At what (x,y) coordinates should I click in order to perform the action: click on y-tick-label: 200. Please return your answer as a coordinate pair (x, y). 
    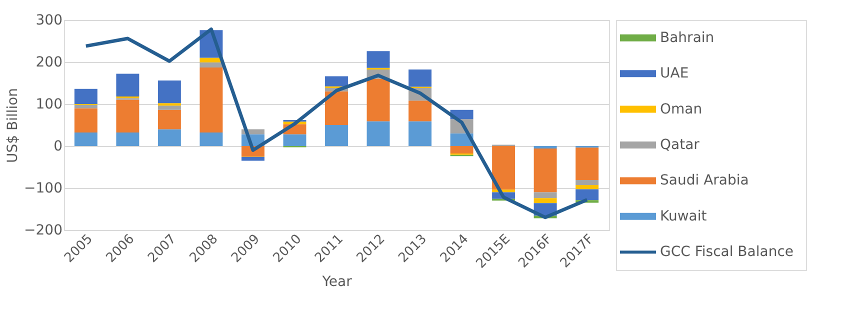
    Looking at the image, I should click on (49, 62).